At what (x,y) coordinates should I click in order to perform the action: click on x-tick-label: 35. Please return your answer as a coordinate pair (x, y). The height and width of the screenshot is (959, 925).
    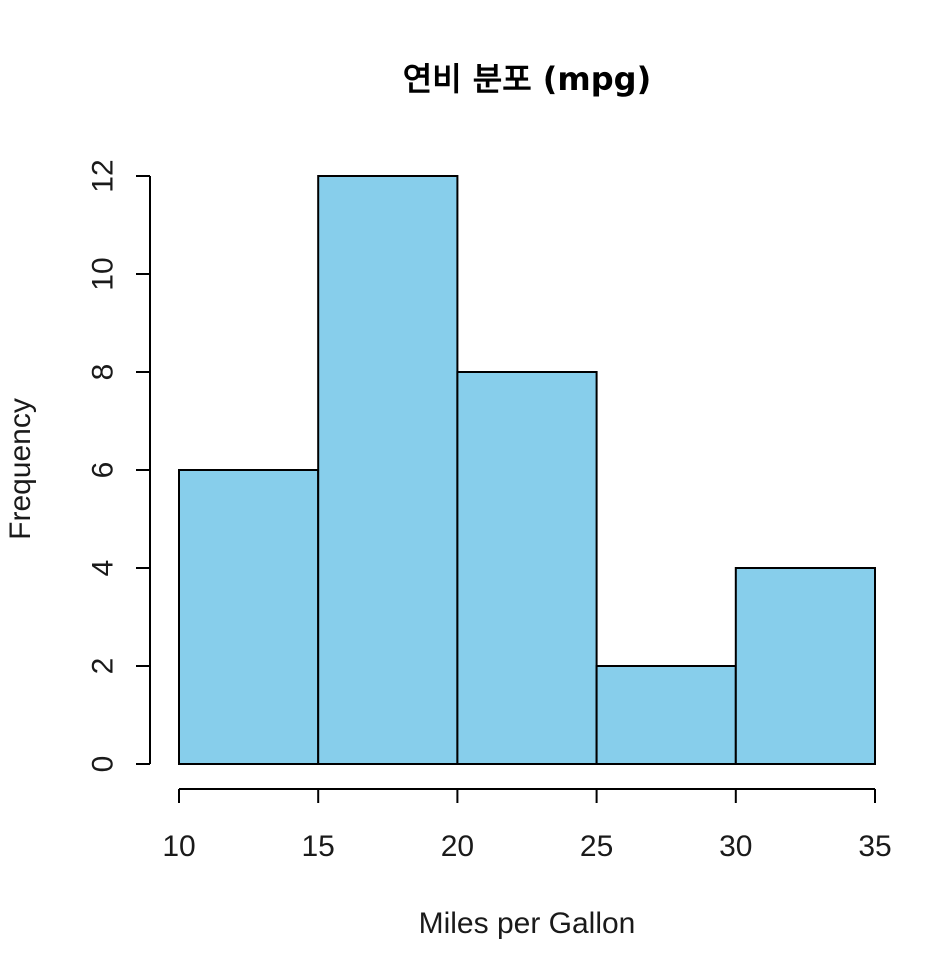
    Looking at the image, I should click on (874, 846).